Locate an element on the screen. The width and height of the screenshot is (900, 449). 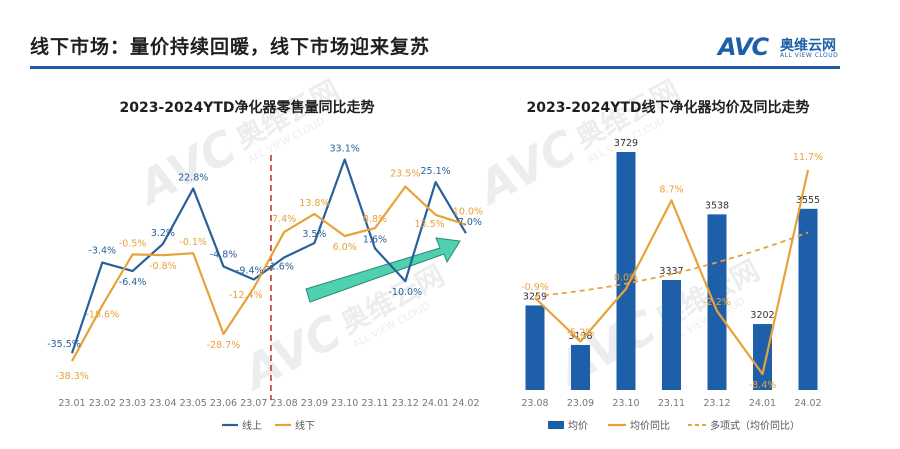
yoy-data-label: -5.2% is located at coordinates (581, 333).